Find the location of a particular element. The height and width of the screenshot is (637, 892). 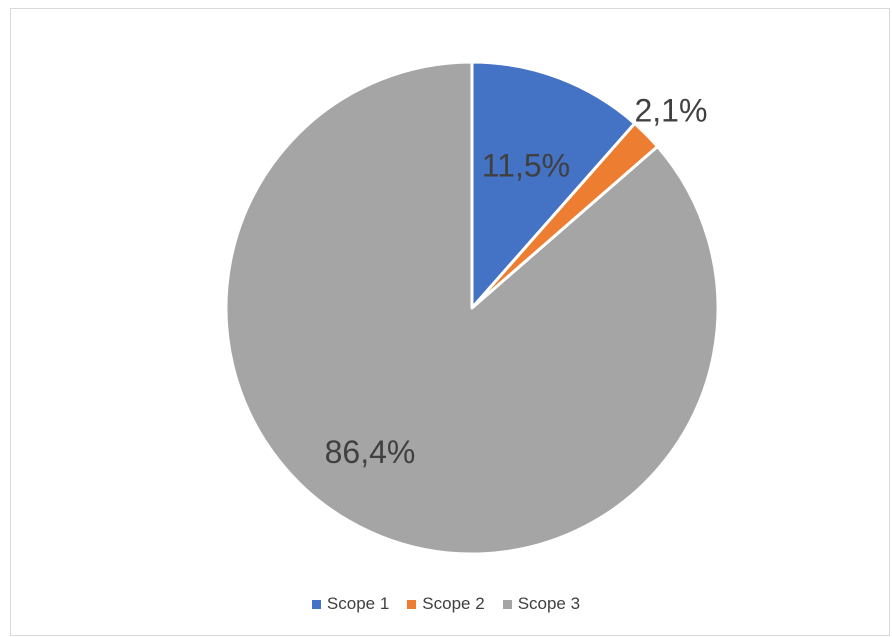

data-label-scope-2: 2,1% is located at coordinates (670, 110).